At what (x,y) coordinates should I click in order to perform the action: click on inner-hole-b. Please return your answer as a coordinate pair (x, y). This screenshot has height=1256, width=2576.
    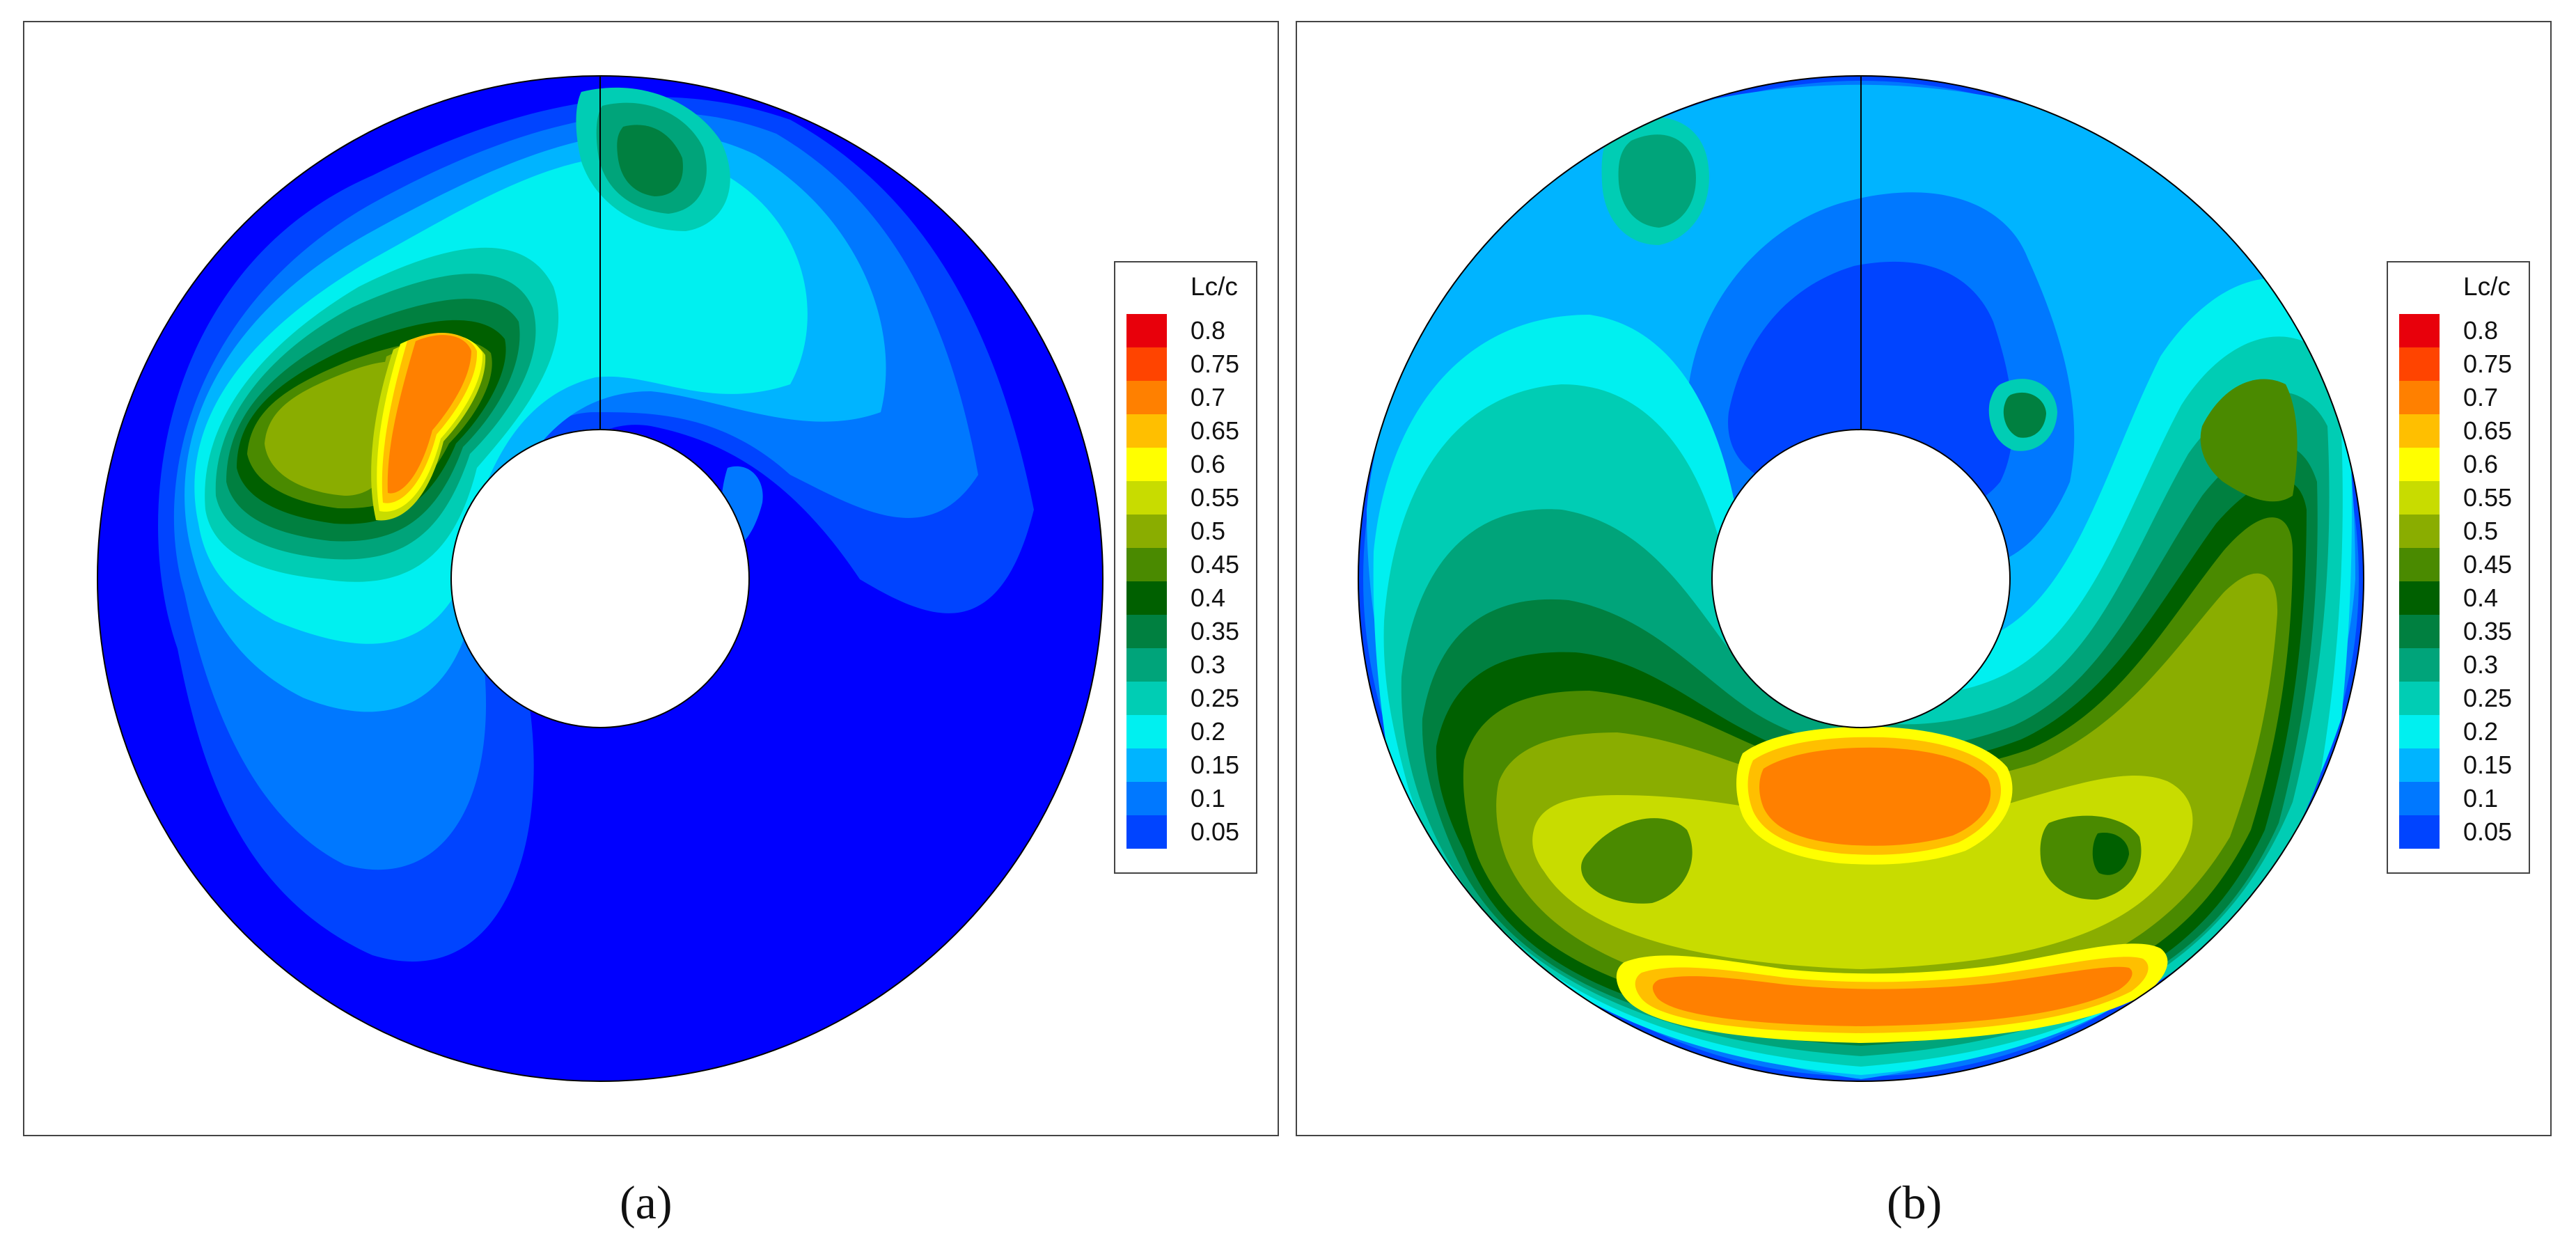
    Looking at the image, I should click on (1861, 579).